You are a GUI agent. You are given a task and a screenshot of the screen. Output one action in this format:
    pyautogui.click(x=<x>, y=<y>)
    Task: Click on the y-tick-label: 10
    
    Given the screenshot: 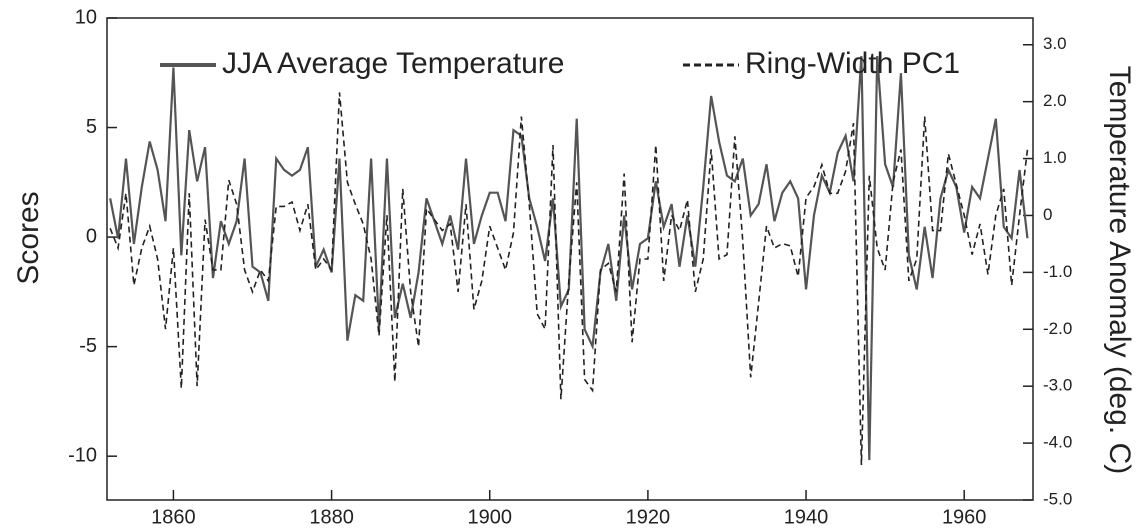 What is the action you would take?
    pyautogui.click(x=86, y=17)
    